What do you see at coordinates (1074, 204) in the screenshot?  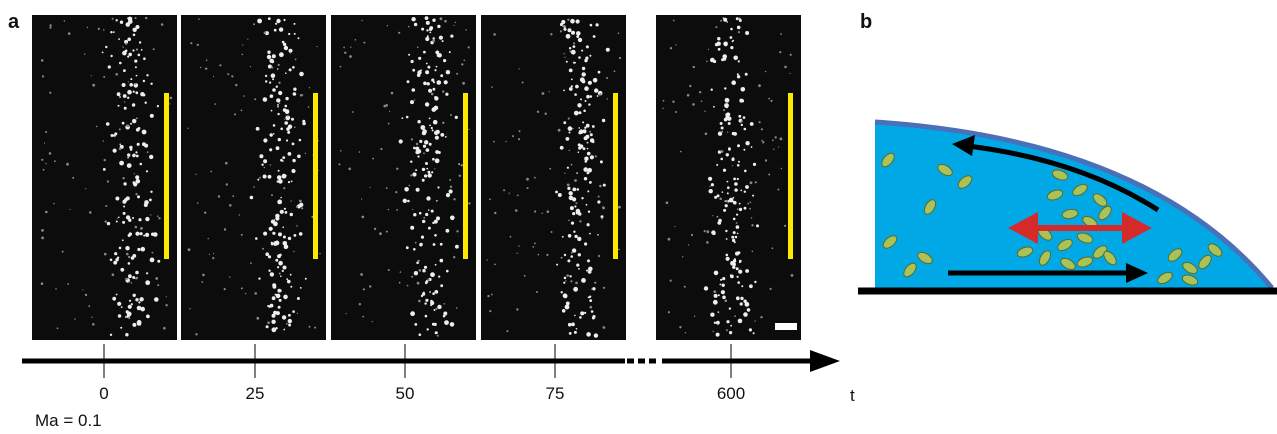 I see `droplet-surface` at bounding box center [1074, 204].